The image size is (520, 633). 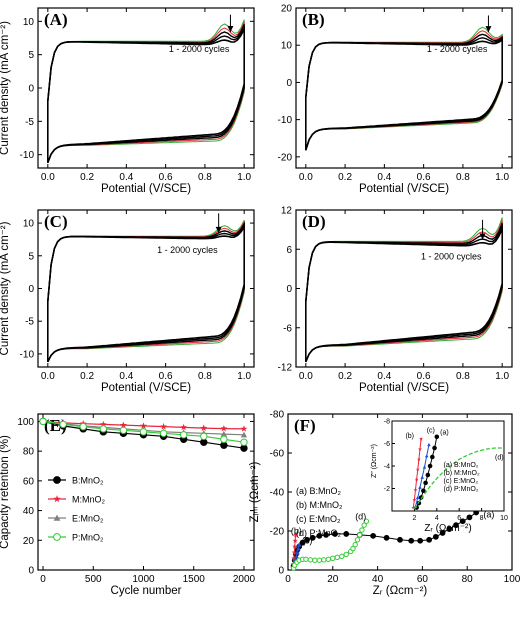 I want to click on panel-label: (A), so click(x=56, y=19).